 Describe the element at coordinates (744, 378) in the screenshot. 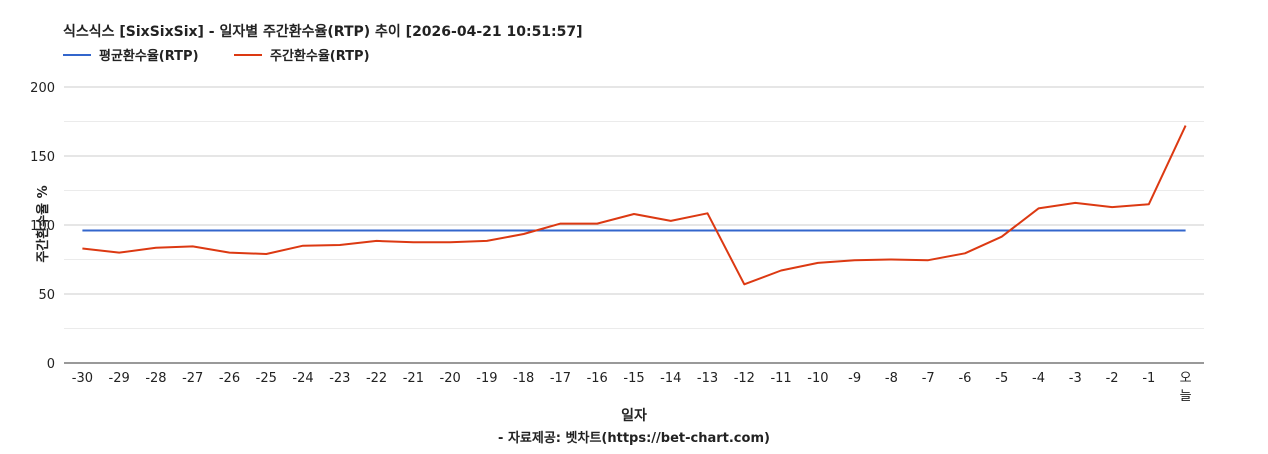

I see `x-tick-label: -12` at that location.